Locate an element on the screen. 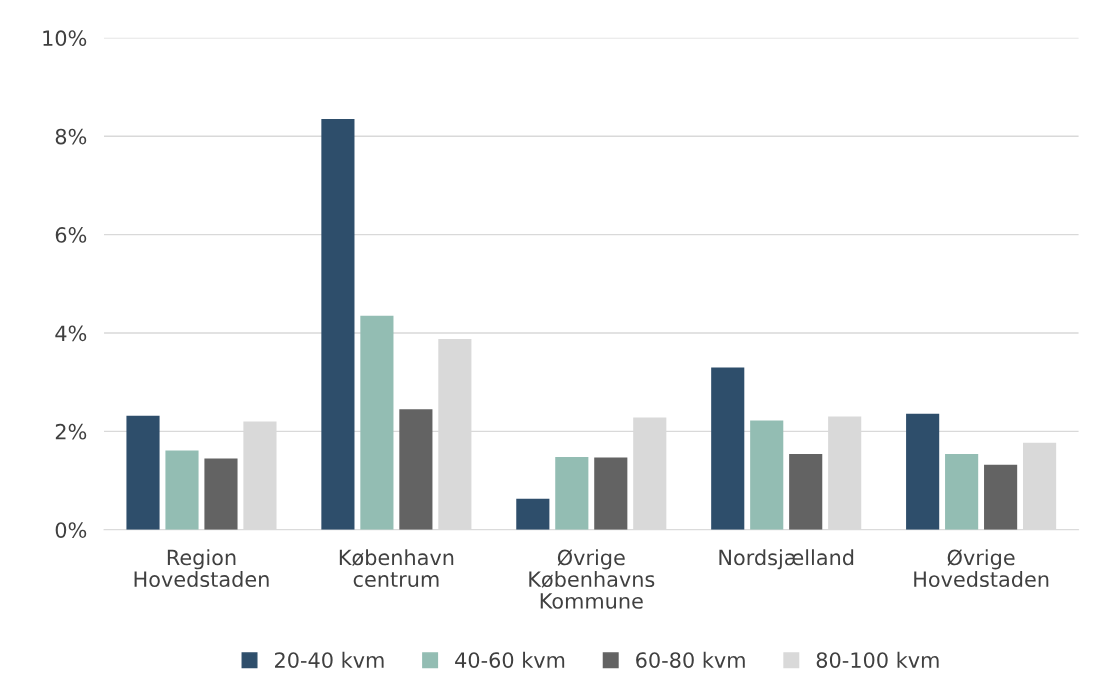 The width and height of the screenshot is (1095, 688). x-tick-label: København centrum is located at coordinates (396, 568).